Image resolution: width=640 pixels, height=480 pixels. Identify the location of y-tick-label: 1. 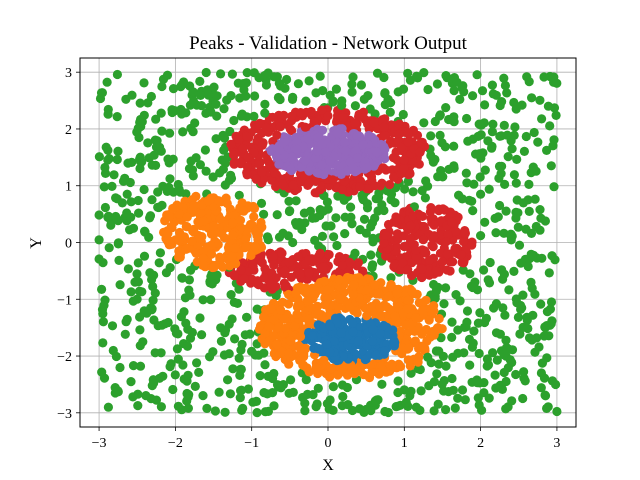
(68, 187).